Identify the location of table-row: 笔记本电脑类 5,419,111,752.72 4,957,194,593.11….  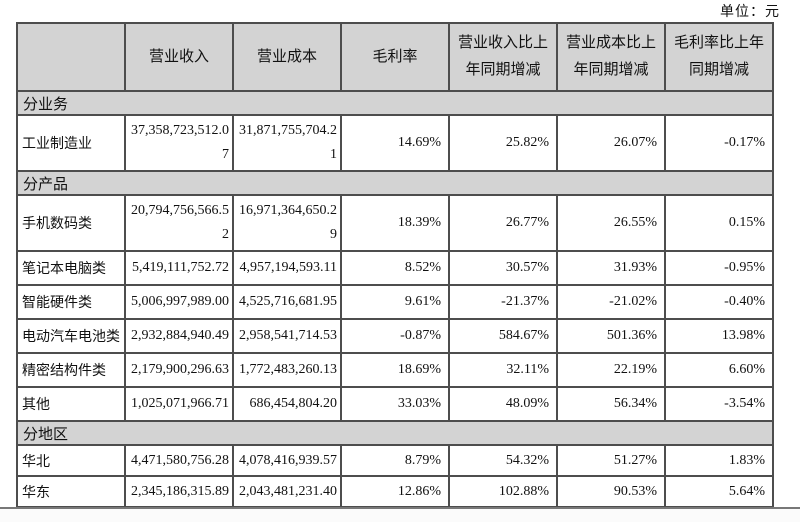
(395, 268).